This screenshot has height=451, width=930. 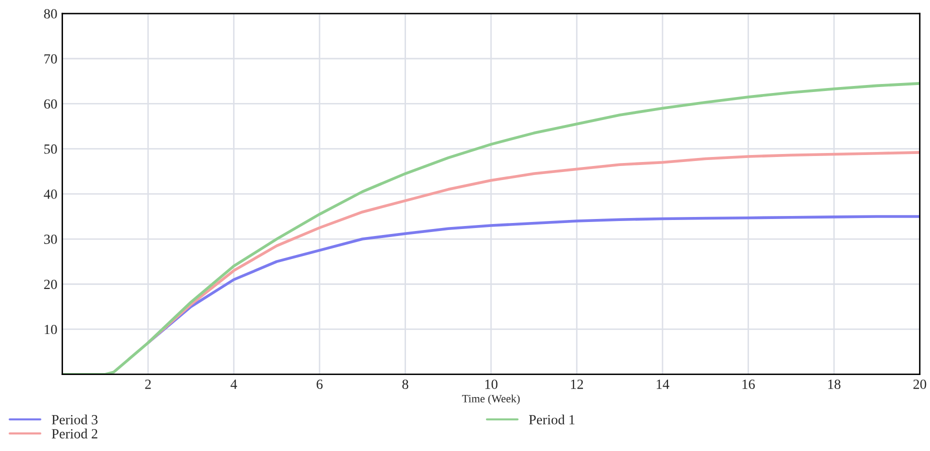 I want to click on x-tick-label: 6, so click(x=319, y=384).